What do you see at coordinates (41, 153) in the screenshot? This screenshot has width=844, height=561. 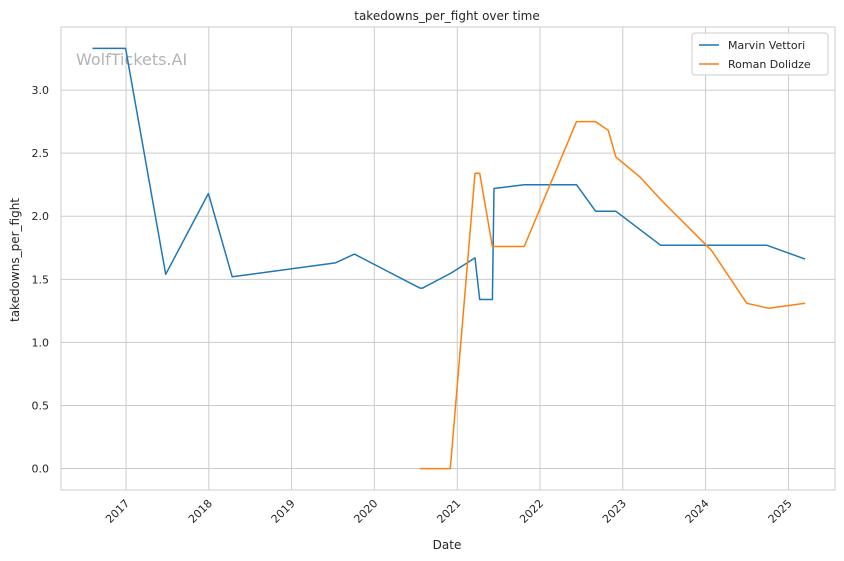 I see `y-tick-label: 2.5` at bounding box center [41, 153].